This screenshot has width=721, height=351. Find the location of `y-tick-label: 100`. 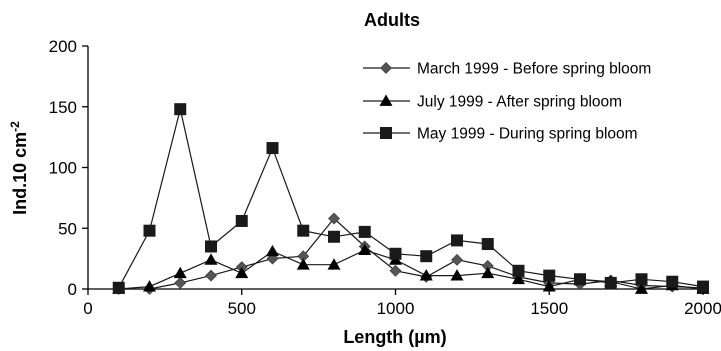

y-tick-label: 100 is located at coordinates (63, 168).